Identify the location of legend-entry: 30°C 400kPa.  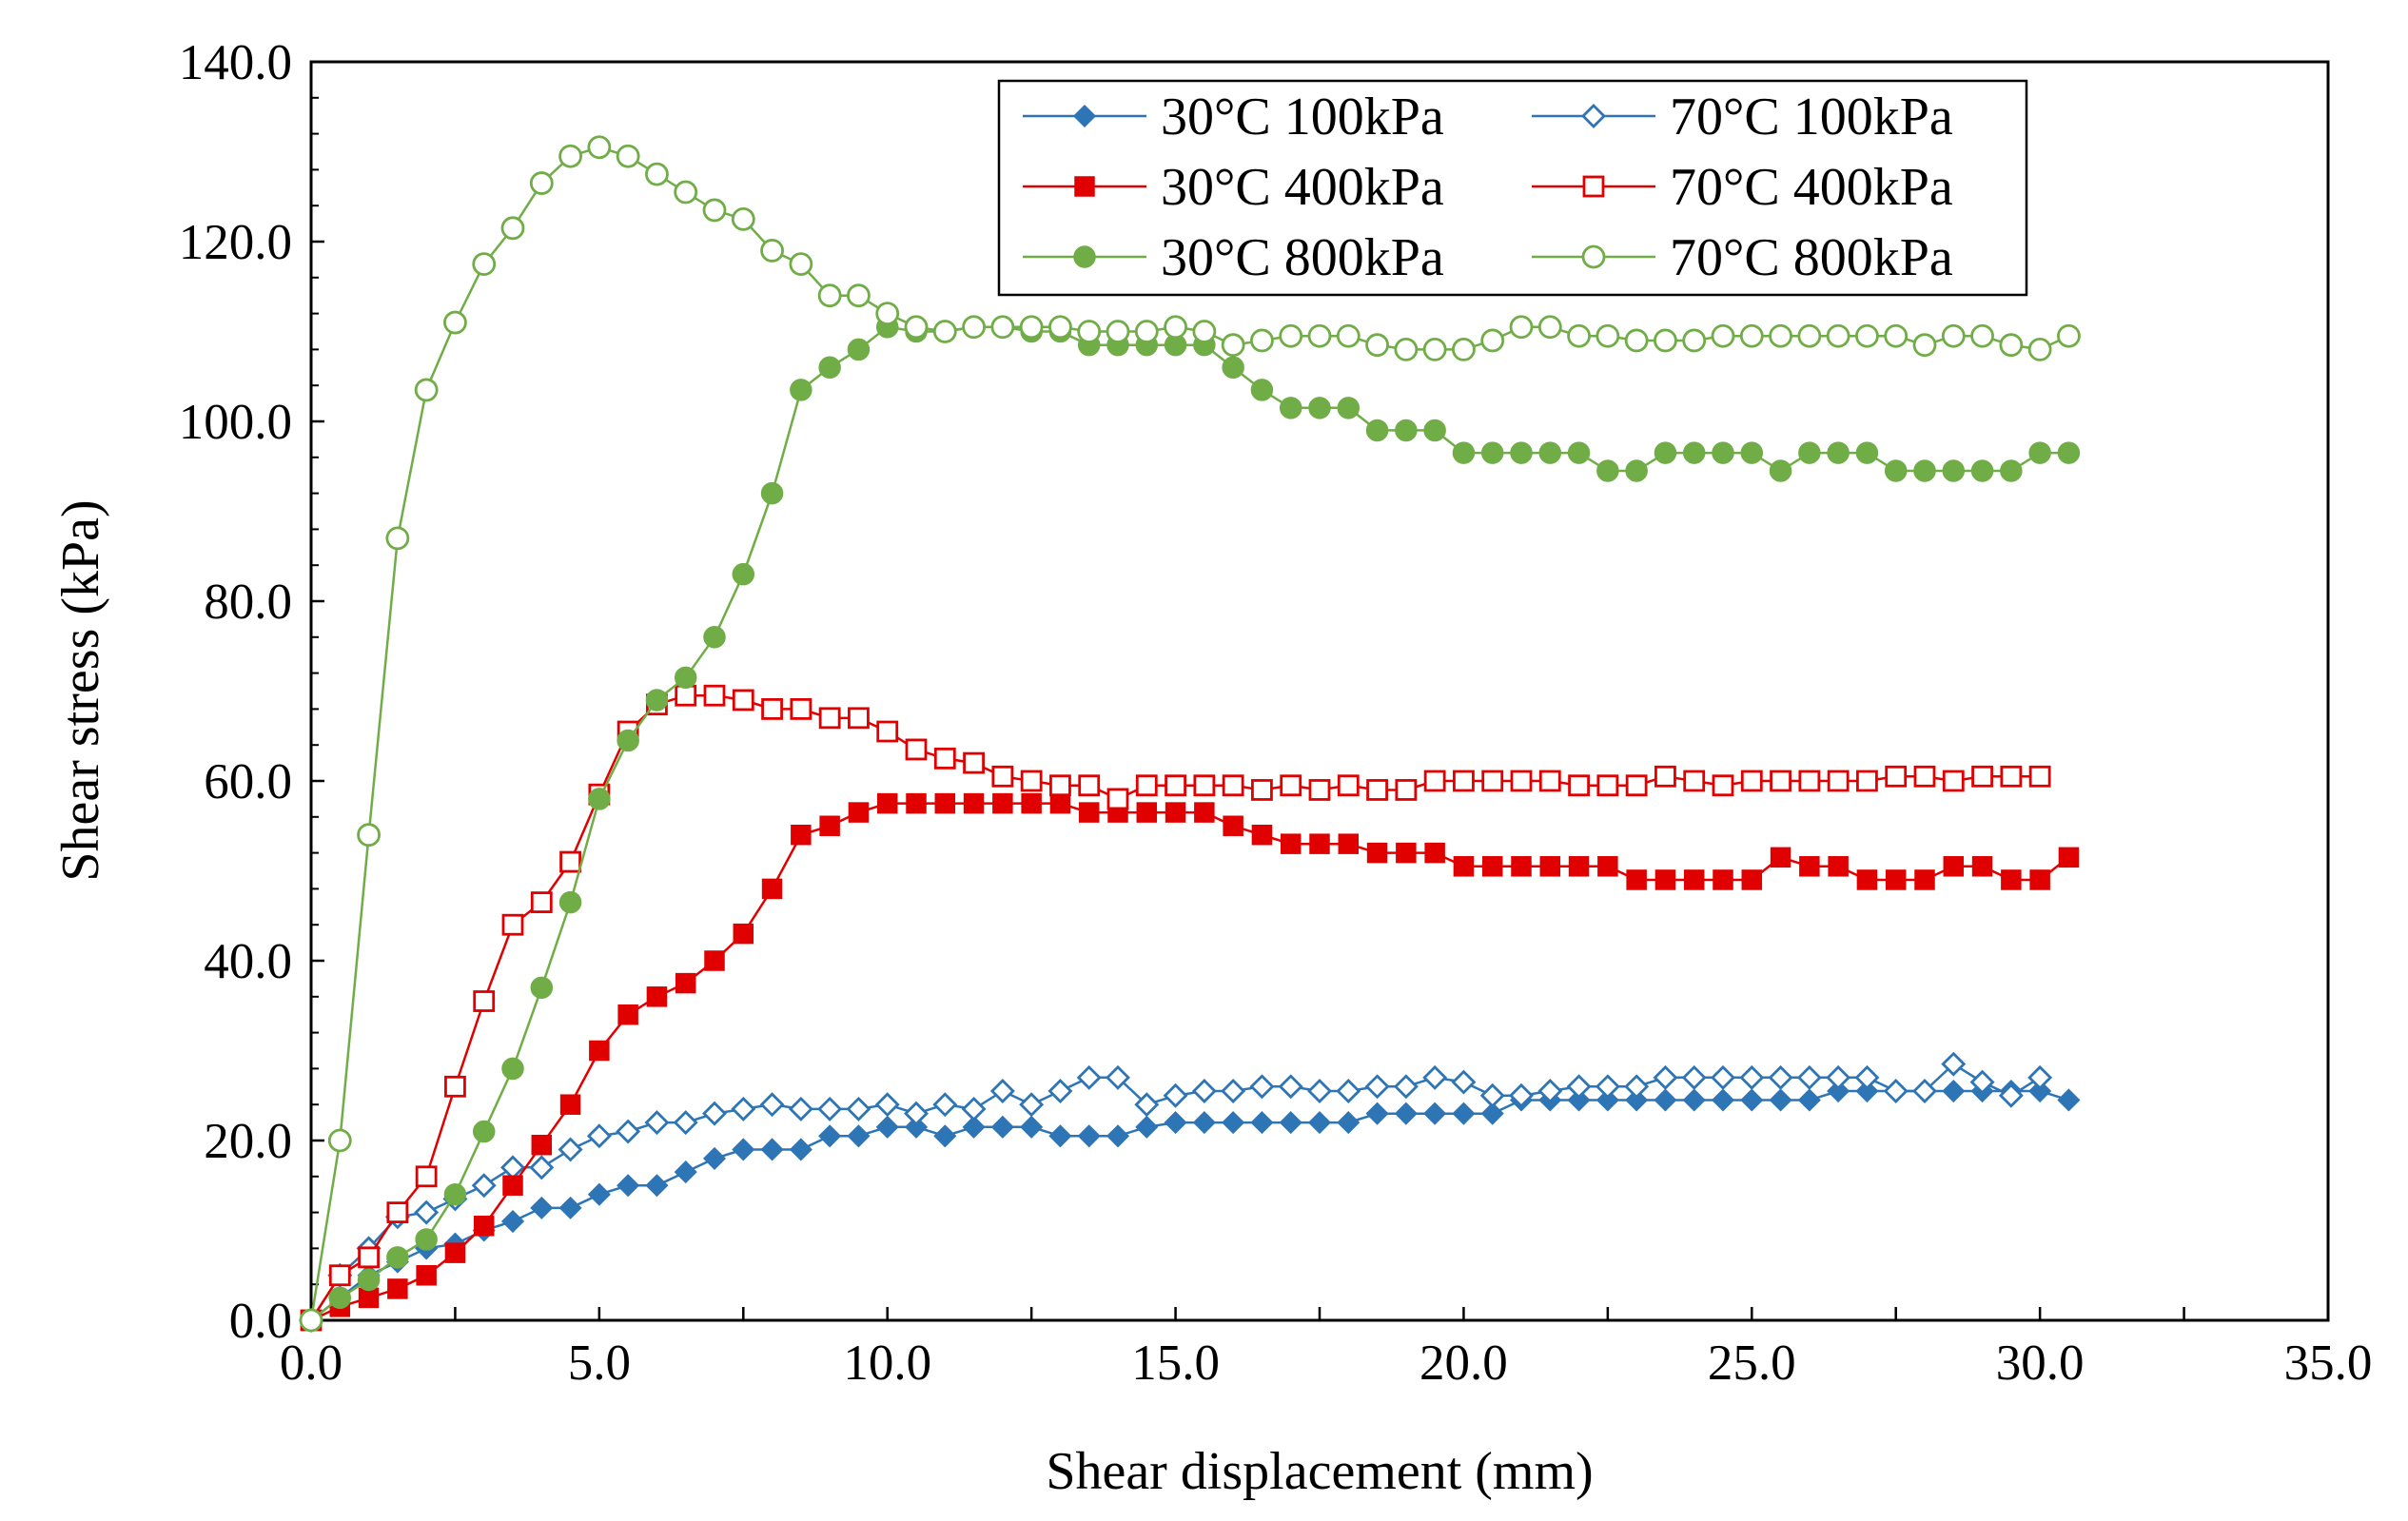
(1233, 187).